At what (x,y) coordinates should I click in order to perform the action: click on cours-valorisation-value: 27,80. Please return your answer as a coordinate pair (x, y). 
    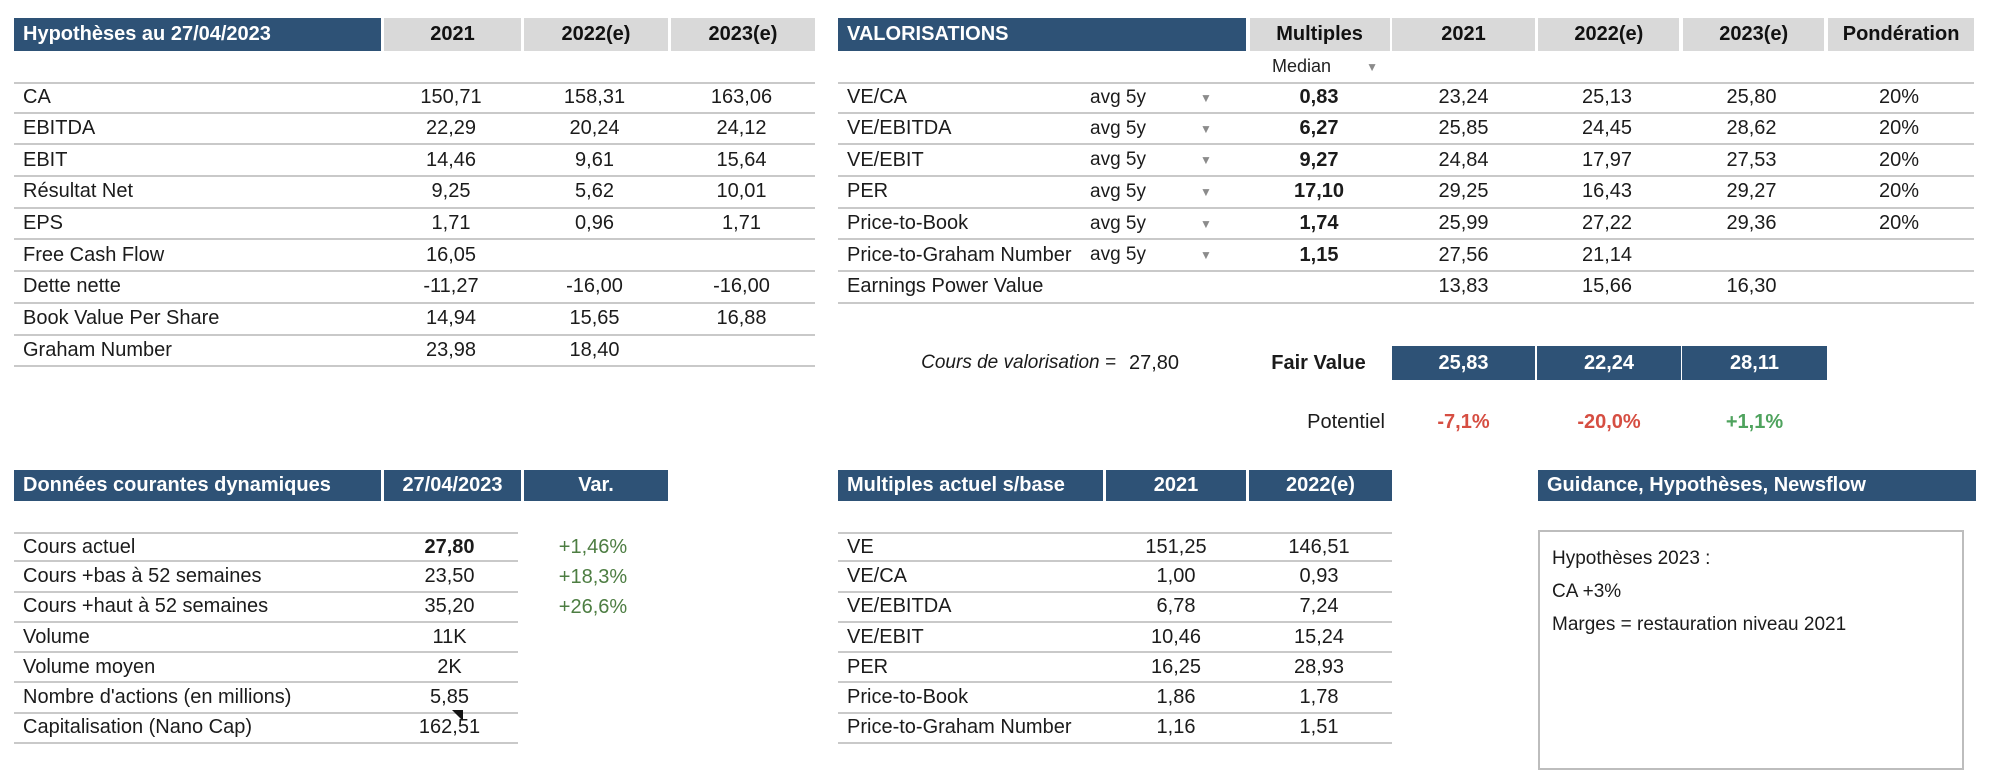
    Looking at the image, I should click on (1154, 362).